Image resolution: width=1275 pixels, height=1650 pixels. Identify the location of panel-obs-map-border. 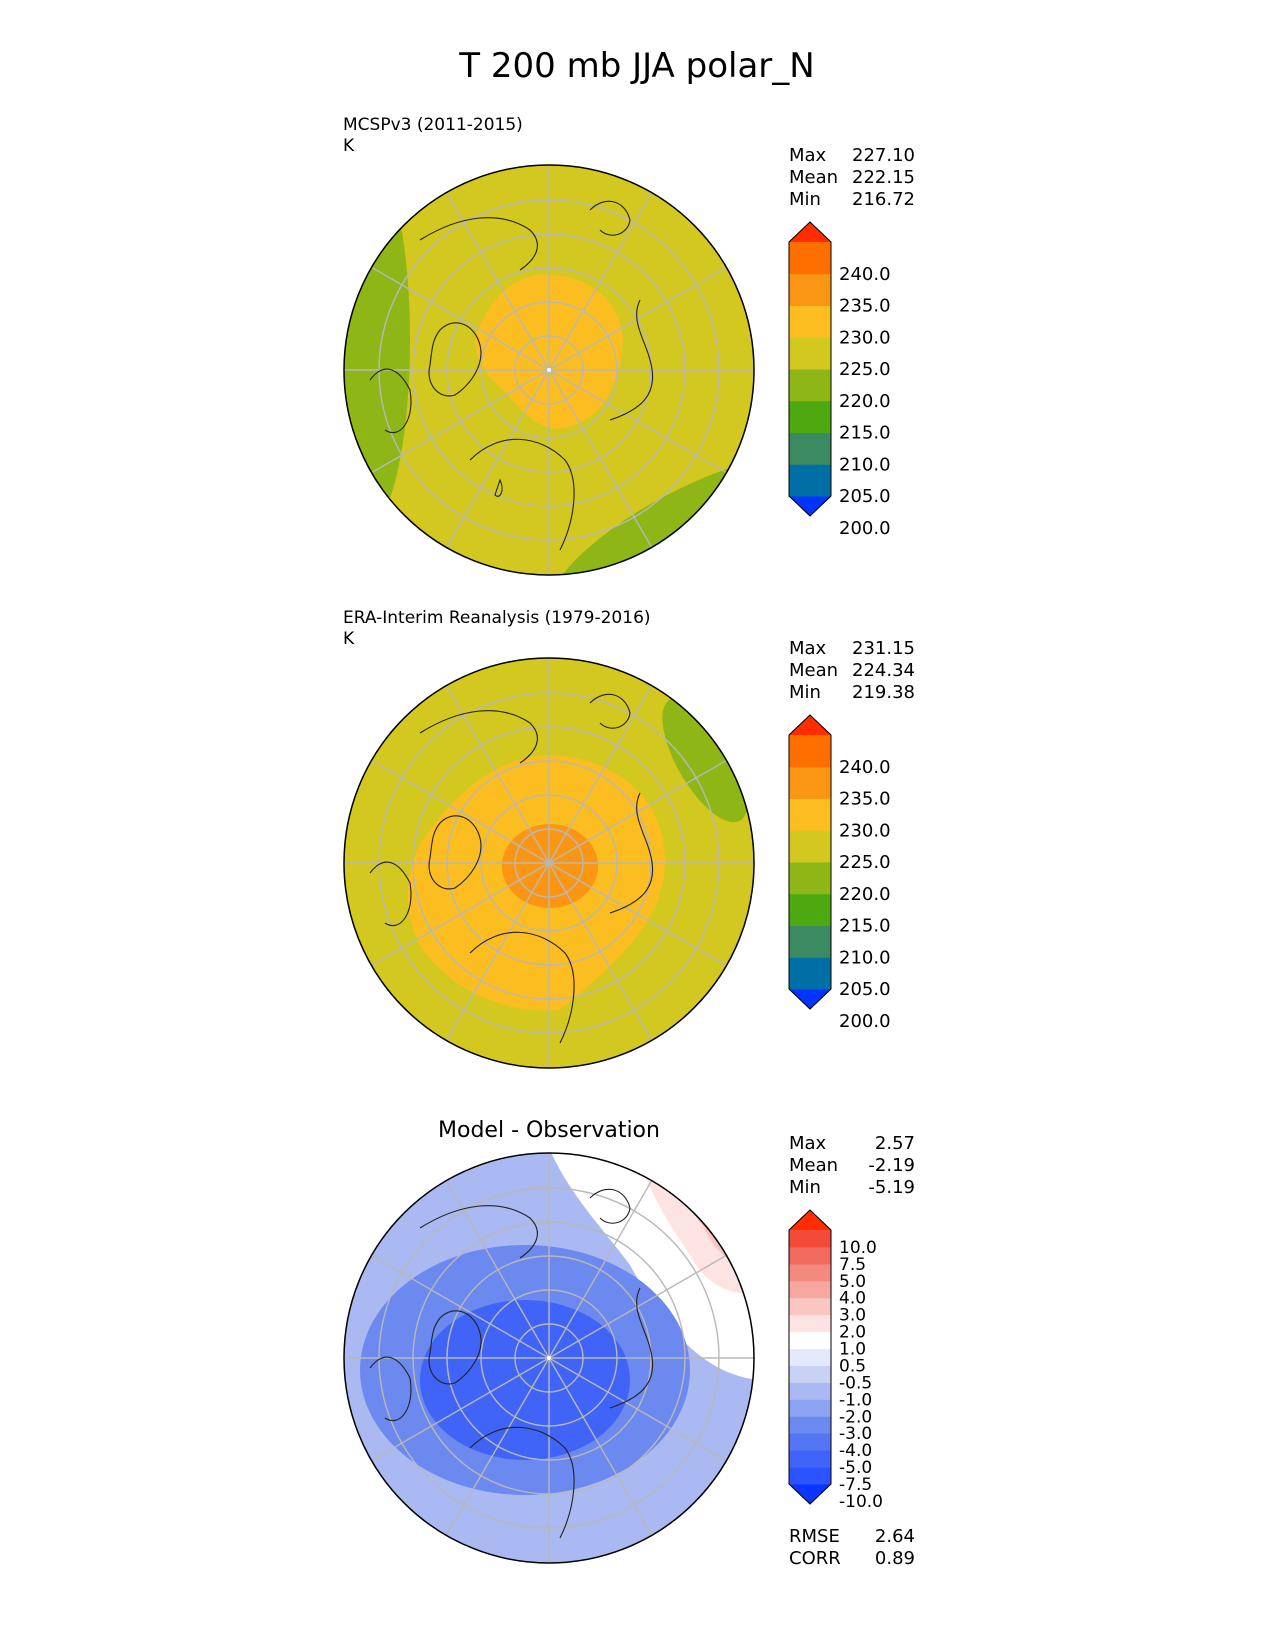
(549, 863).